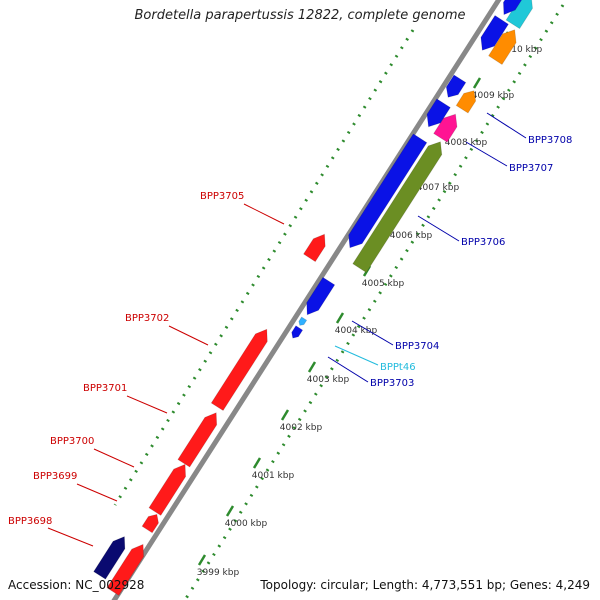  Describe the element at coordinates (197, 440) in the screenshot. I see `gene-arrow-bpp3700` at that location.